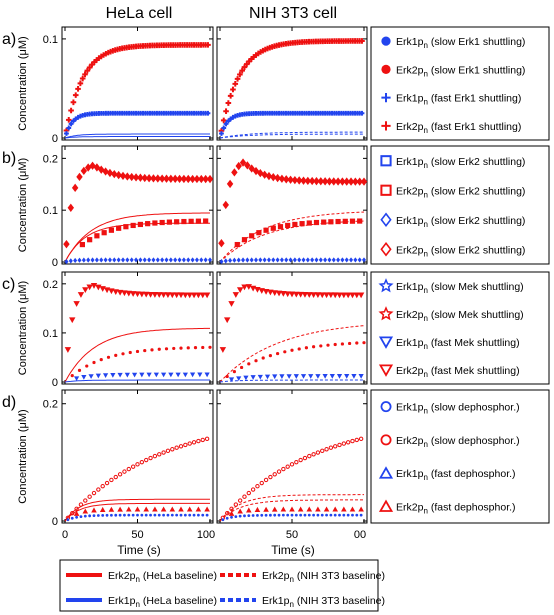  I want to click on y-tick-label: 0, so click(55, 383).